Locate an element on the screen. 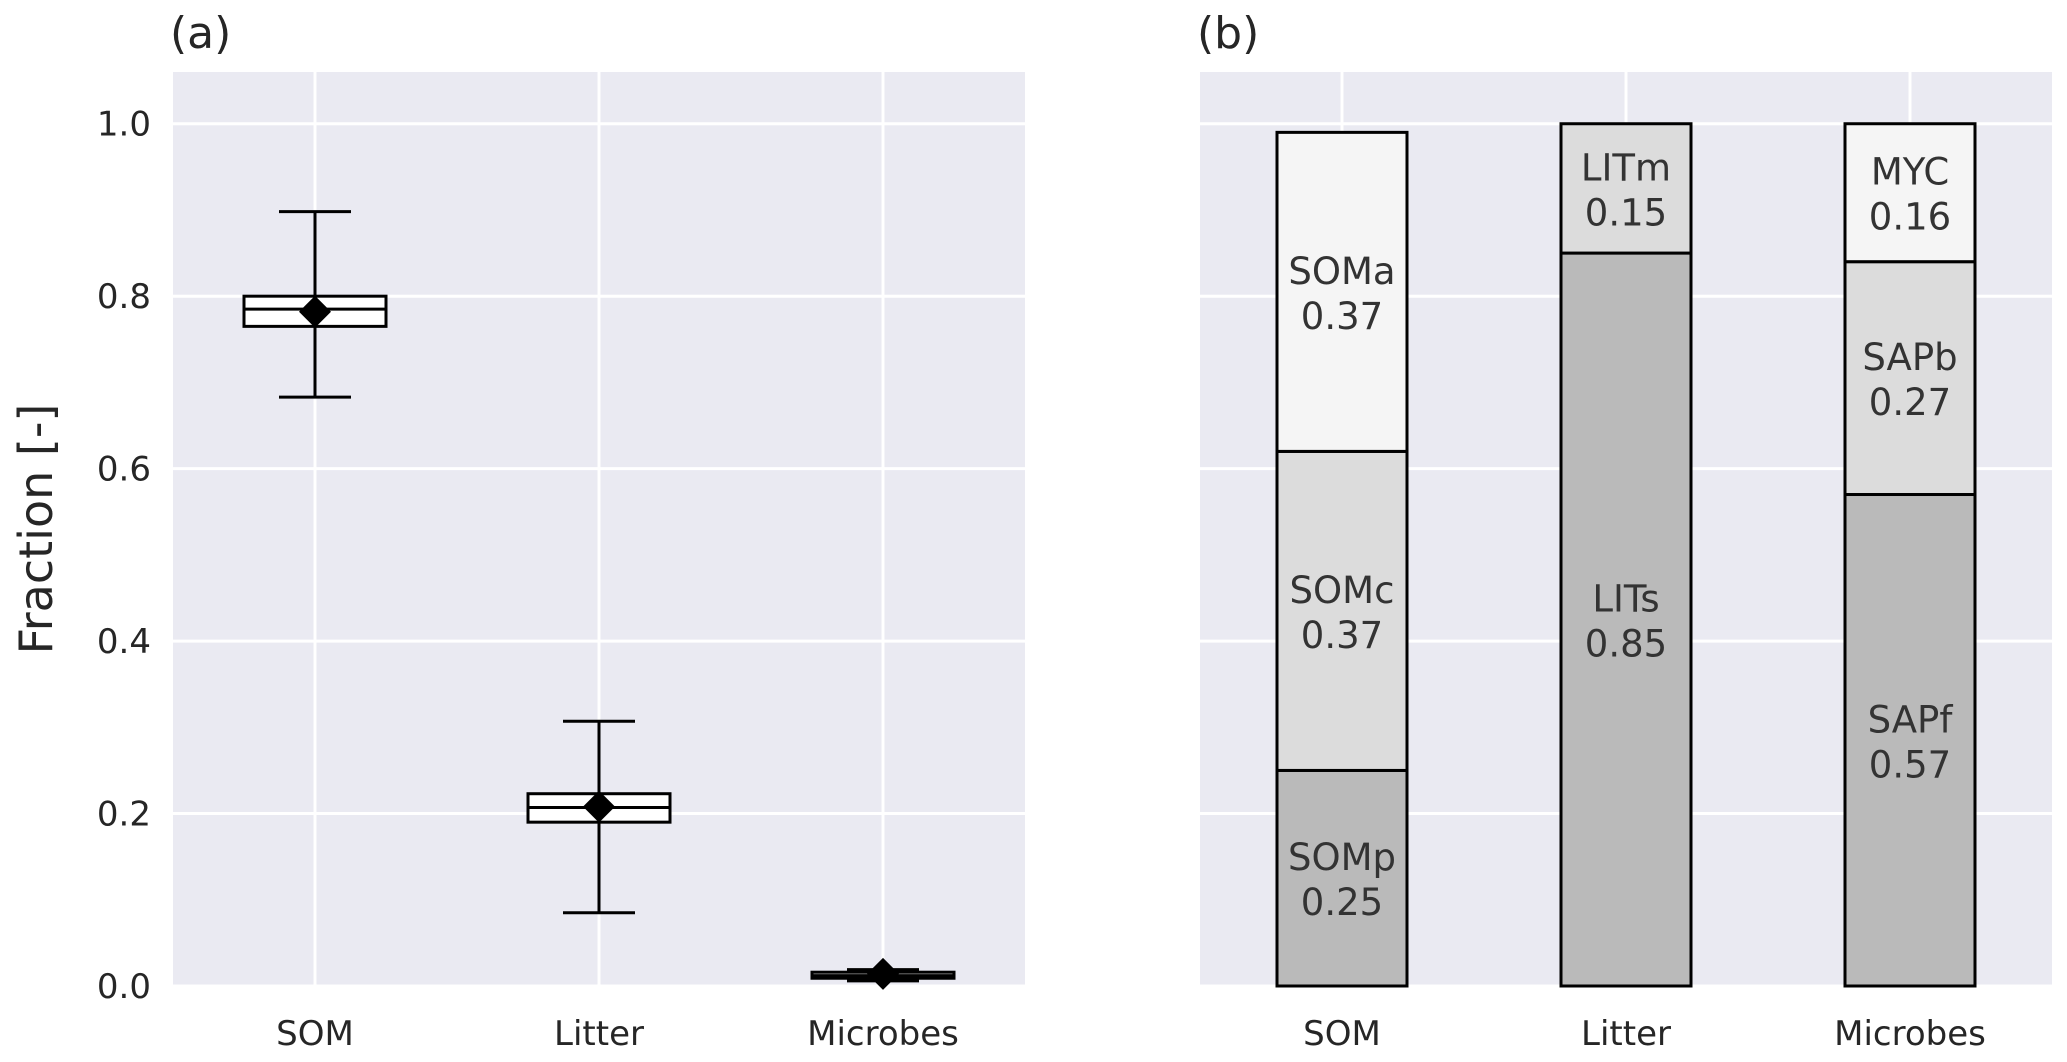 Image resolution: width=2067 pixels, height=1062 pixels. panel-b-ticks: SOM Litter Microbes is located at coordinates (1644, 1034).